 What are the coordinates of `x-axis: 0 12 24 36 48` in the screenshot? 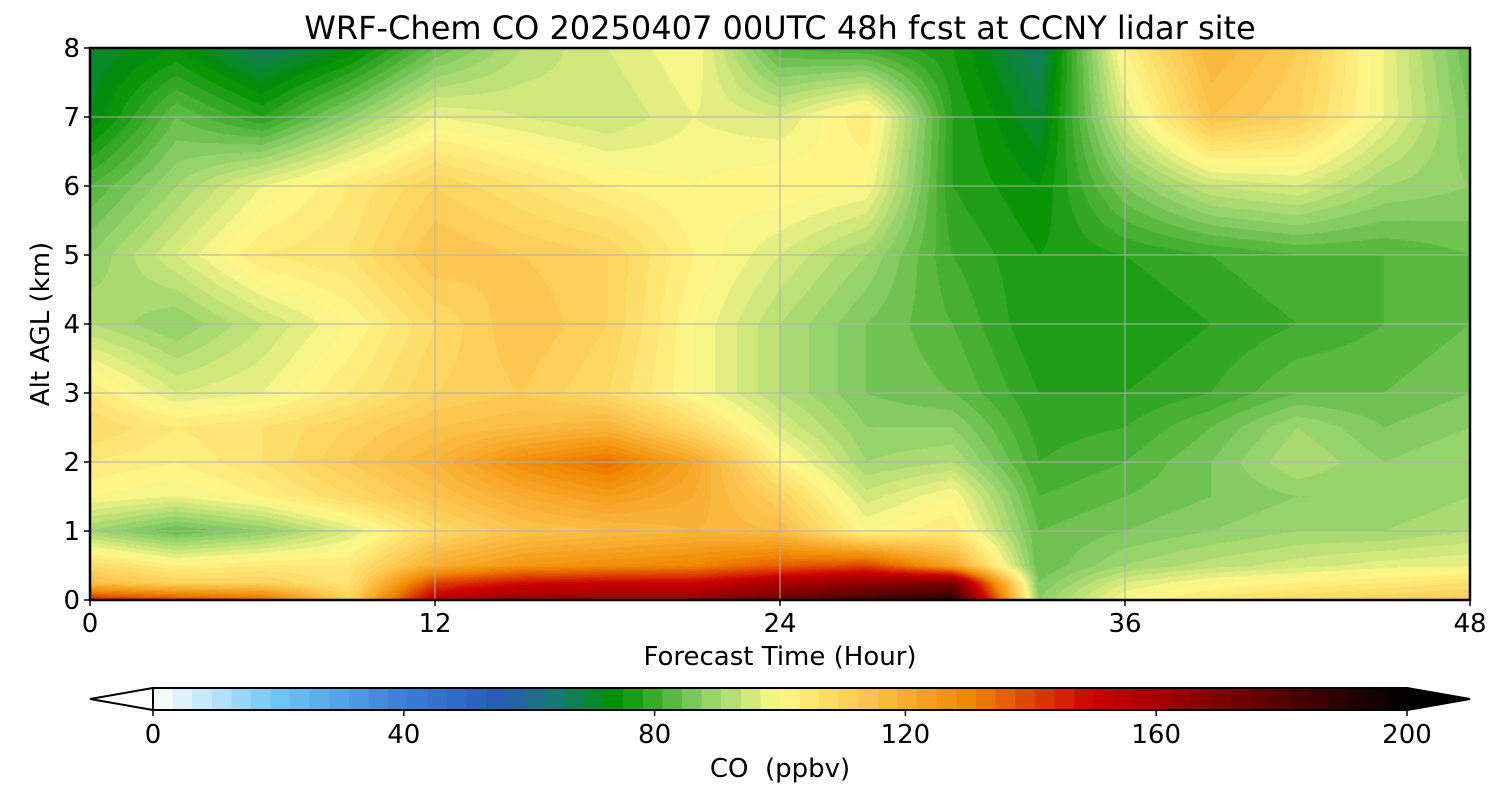 It's located at (784, 619).